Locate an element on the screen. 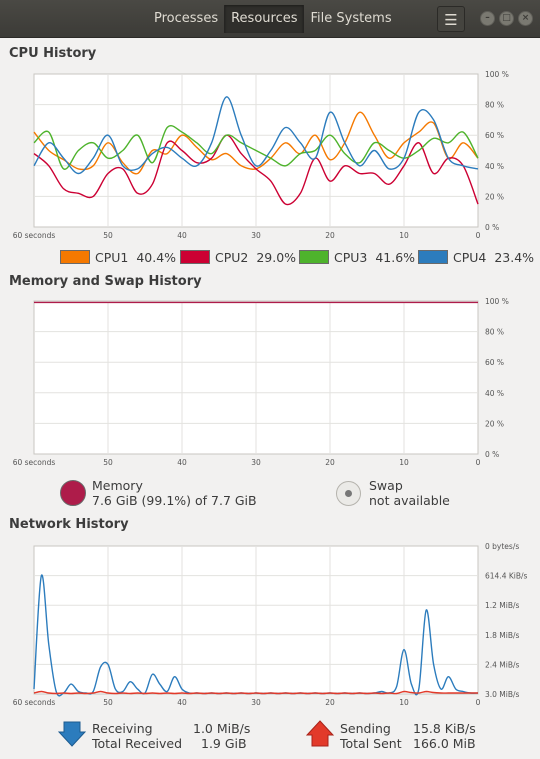 This screenshot has width=540, height=759. memory-color-circle is located at coordinates (73, 493).